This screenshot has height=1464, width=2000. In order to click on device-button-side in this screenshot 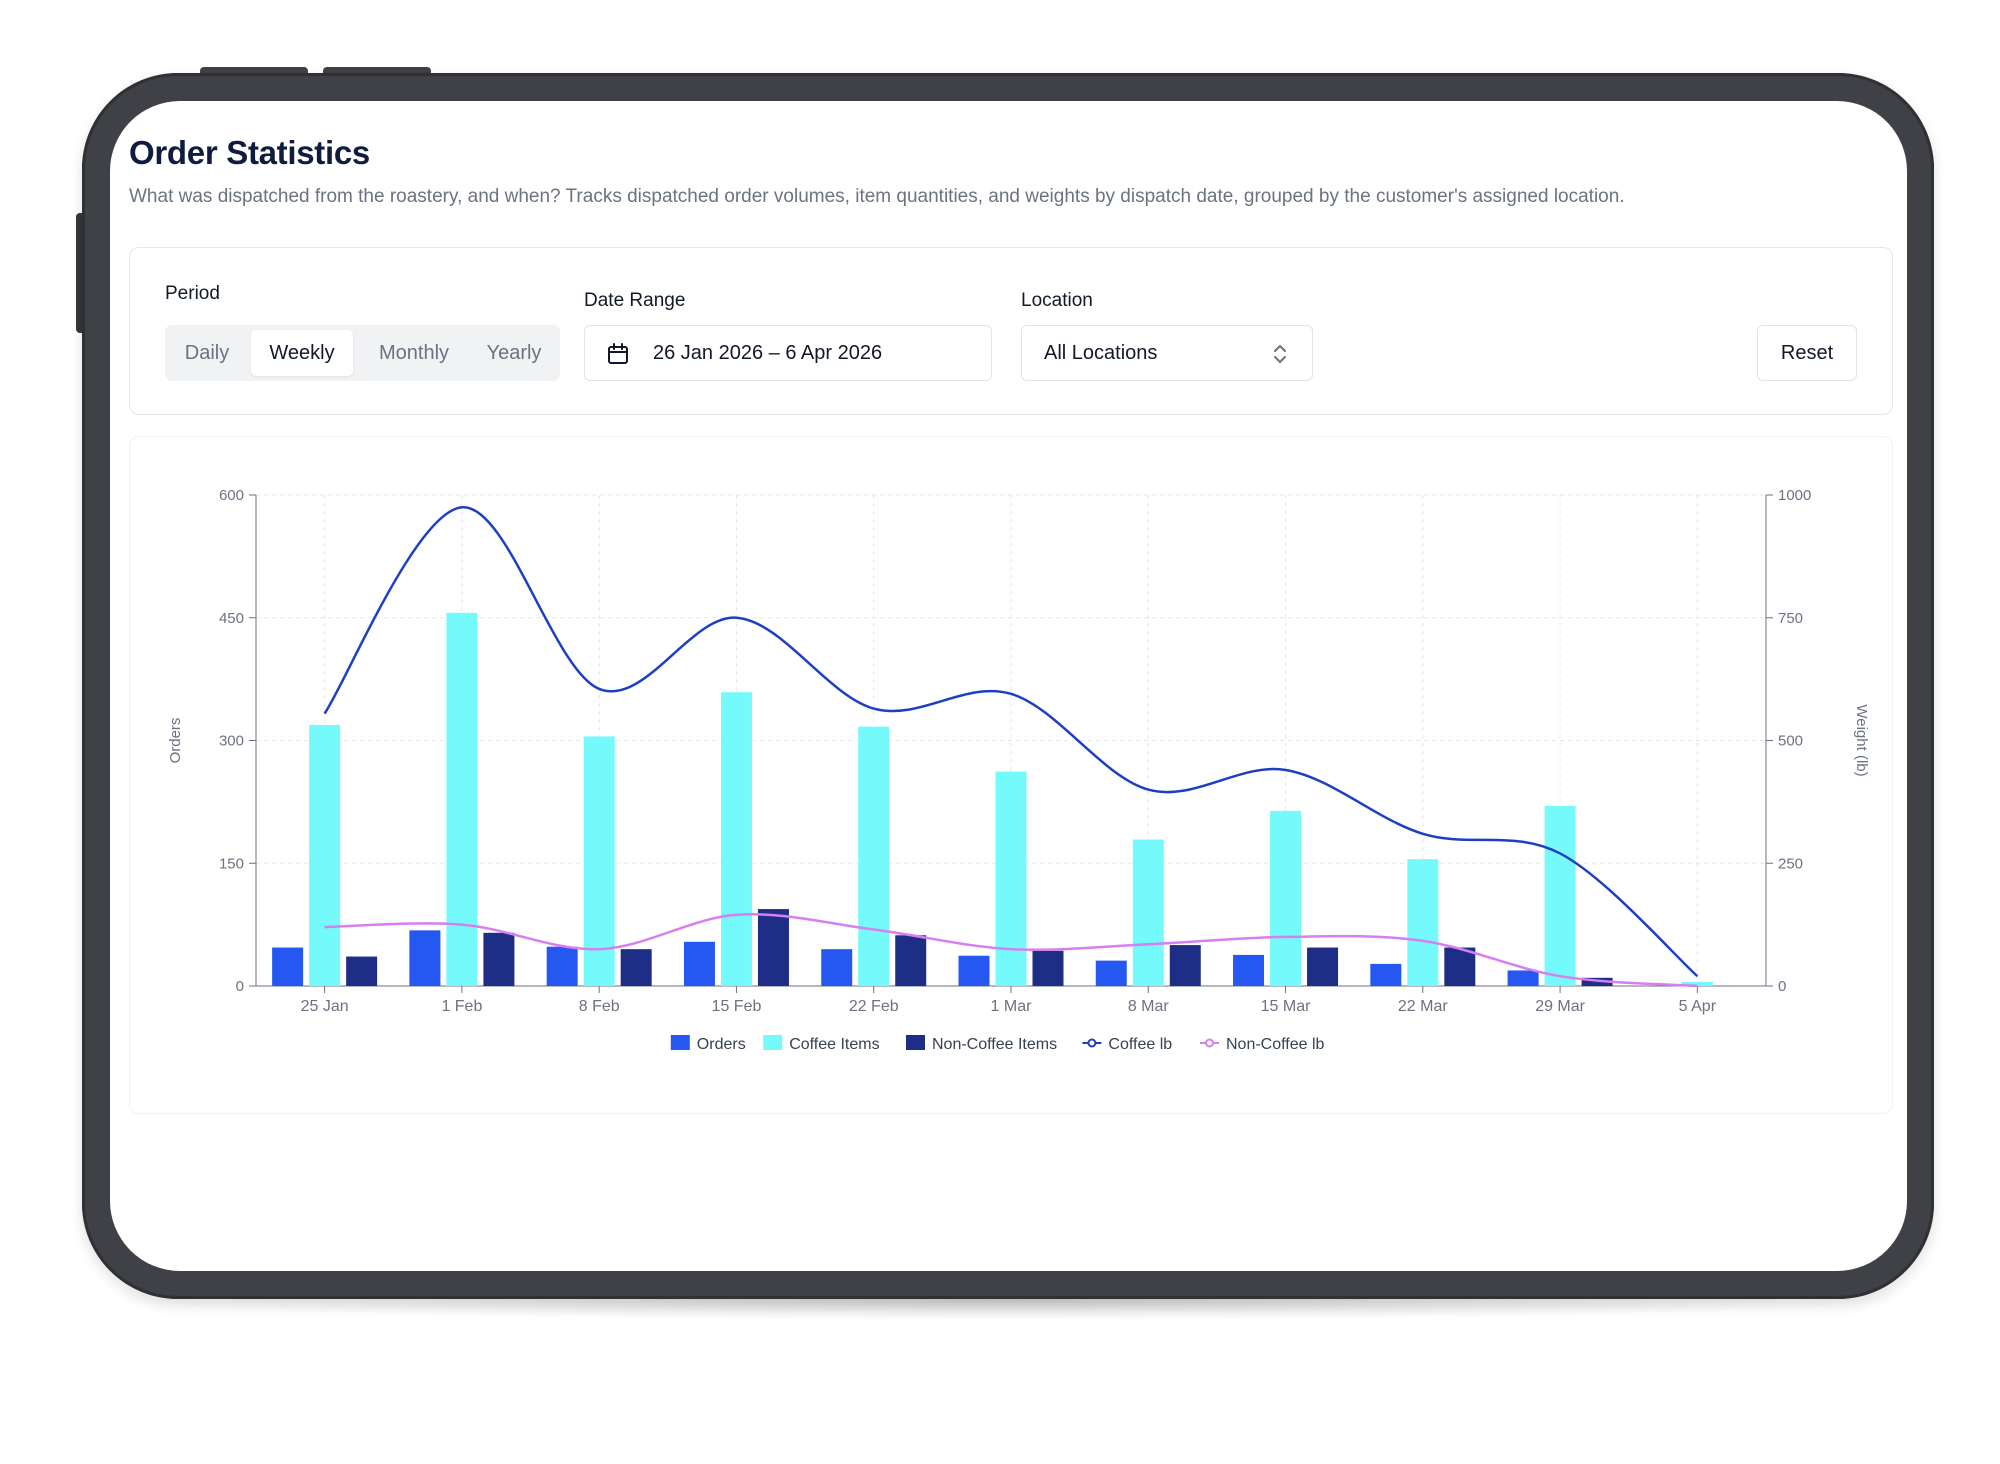, I will do `click(81, 273)`.